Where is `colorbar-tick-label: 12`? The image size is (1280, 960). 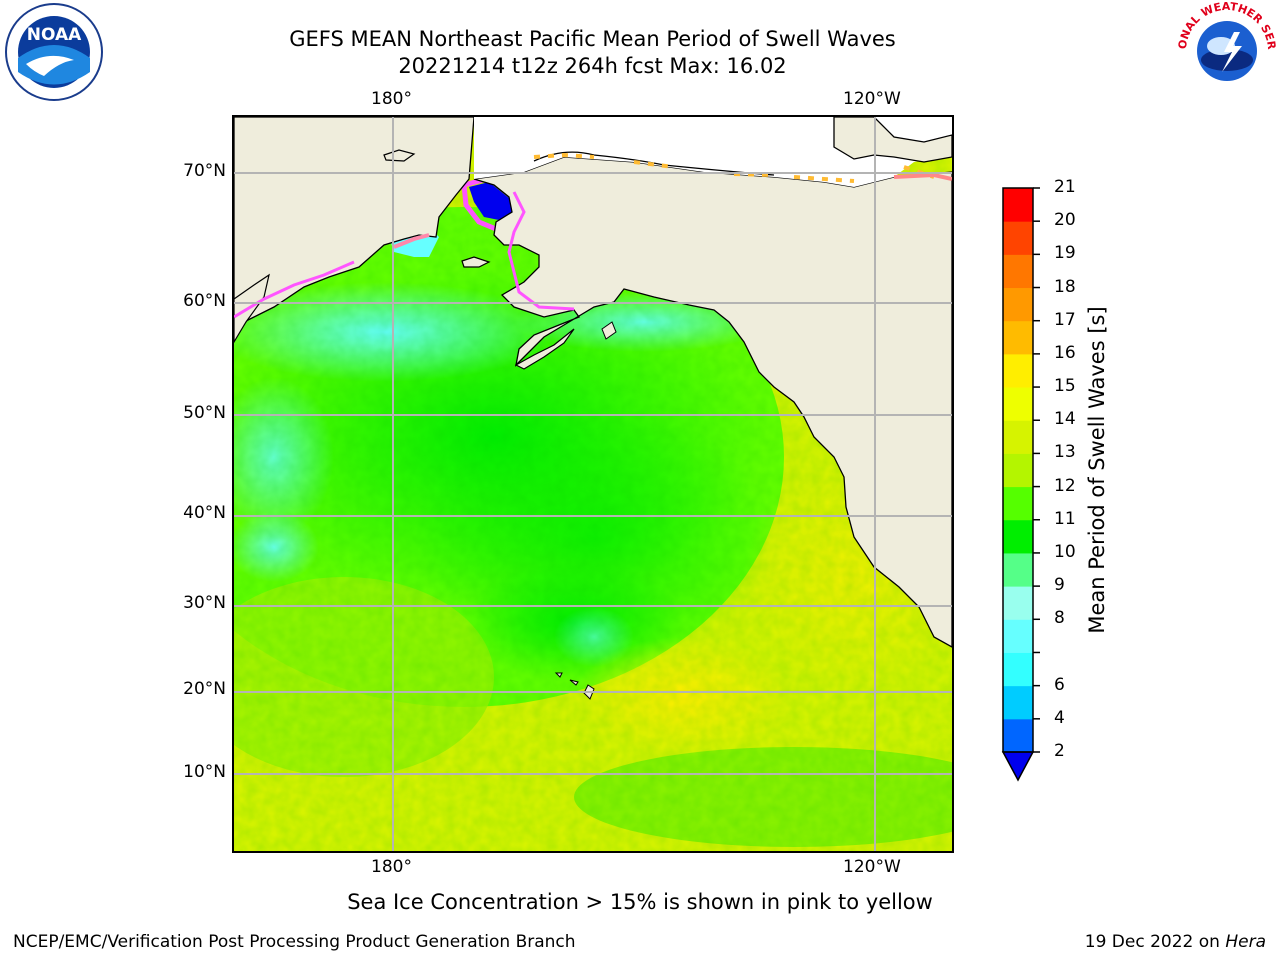 colorbar-tick-label: 12 is located at coordinates (1065, 485).